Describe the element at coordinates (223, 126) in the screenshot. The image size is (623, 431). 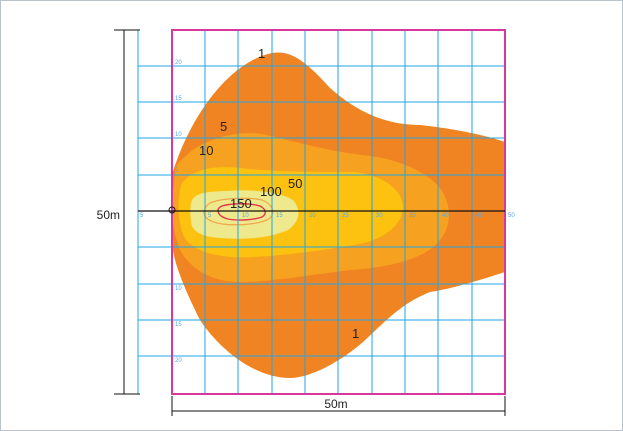
I see `contour-label-5: 5` at that location.